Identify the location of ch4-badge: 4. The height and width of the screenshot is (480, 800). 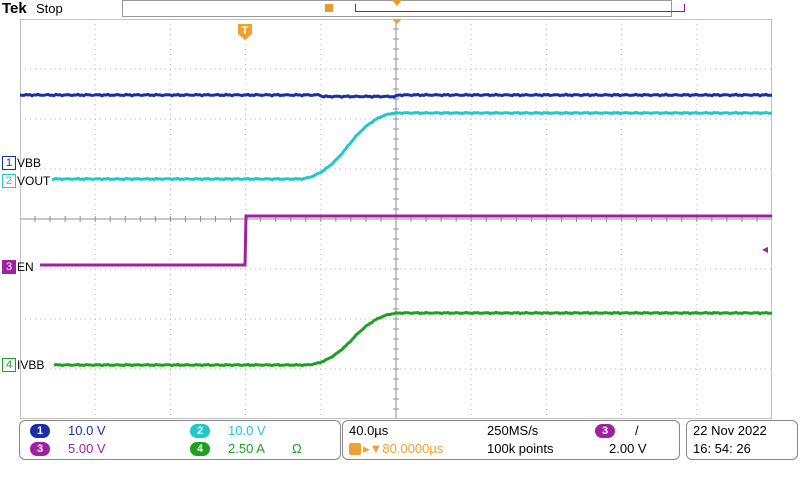
(200, 449).